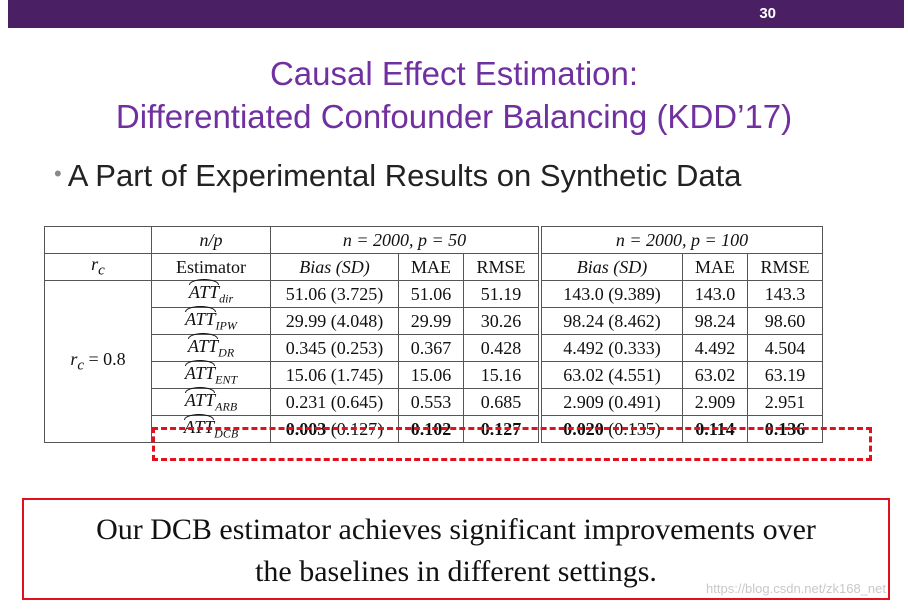  I want to click on table-cell: 0.553, so click(431, 402).